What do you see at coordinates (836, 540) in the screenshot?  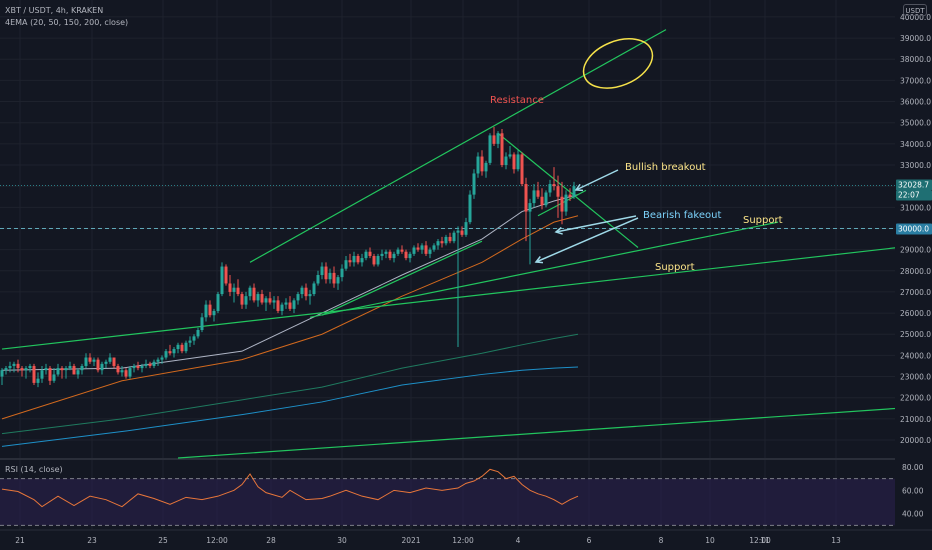 I see `time-tick-label: 13` at bounding box center [836, 540].